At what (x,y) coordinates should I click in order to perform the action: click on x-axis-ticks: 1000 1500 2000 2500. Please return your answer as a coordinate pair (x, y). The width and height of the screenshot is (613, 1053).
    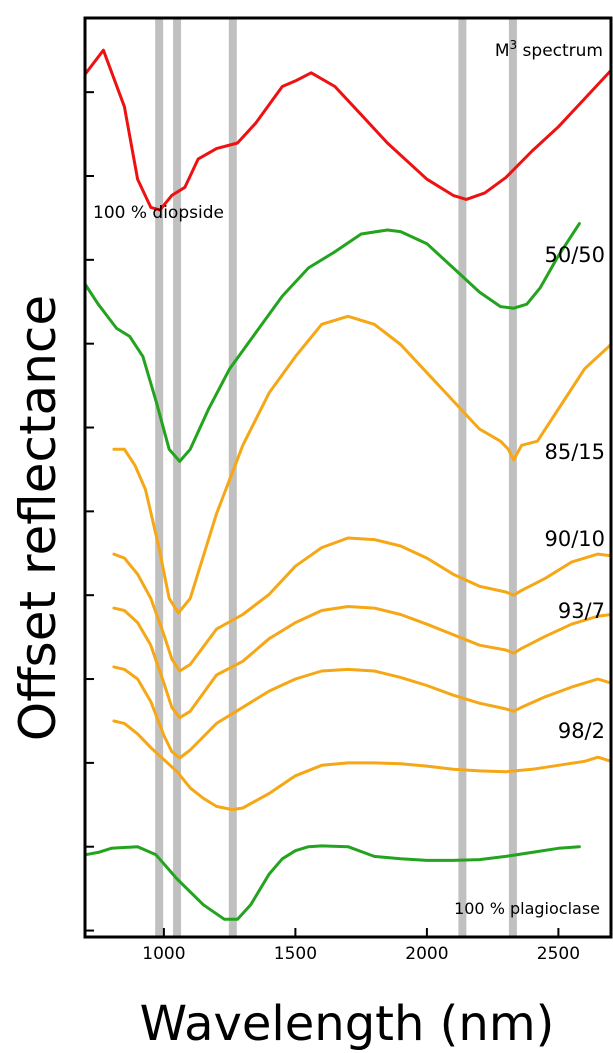
    Looking at the image, I should click on (361, 946).